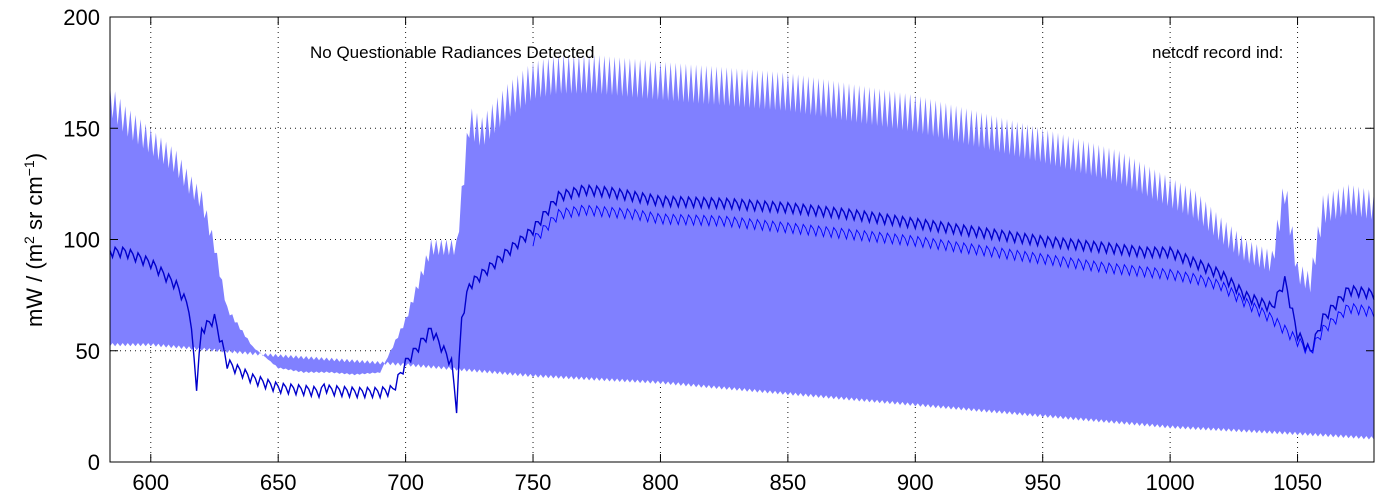 This screenshot has width=1382, height=500. I want to click on x-tick-label: 950, so click(1042, 482).